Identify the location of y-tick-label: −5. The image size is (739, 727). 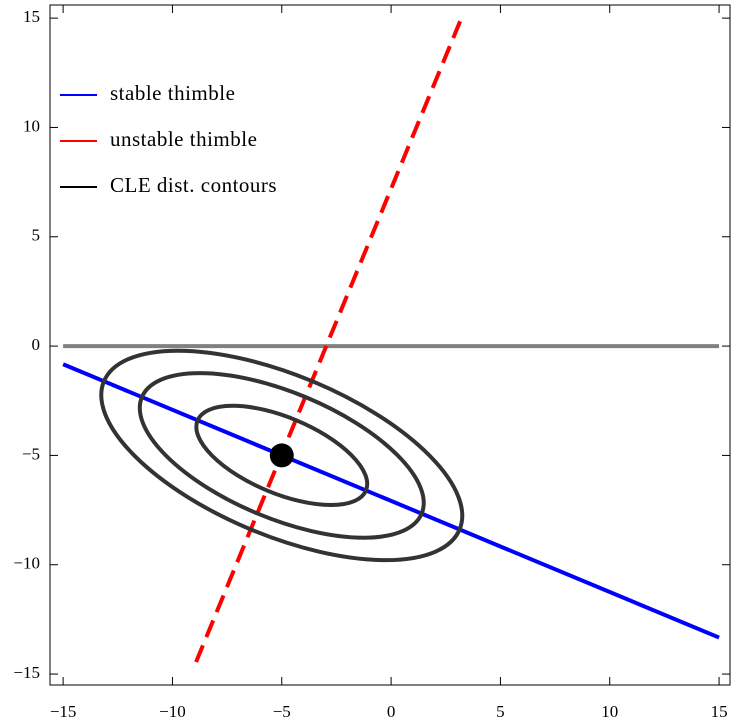
(31, 453).